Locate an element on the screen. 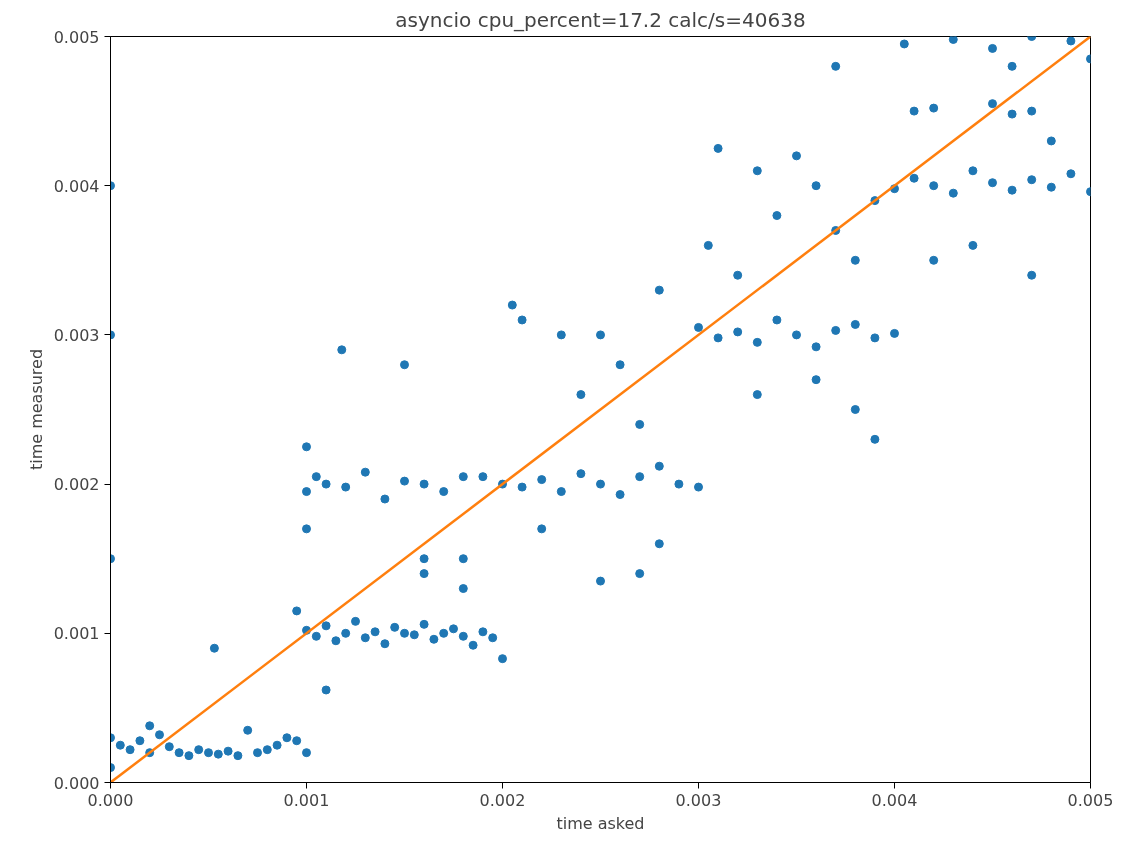 This screenshot has width=1143, height=846. x-tick-label: 0.002 is located at coordinates (502, 800).